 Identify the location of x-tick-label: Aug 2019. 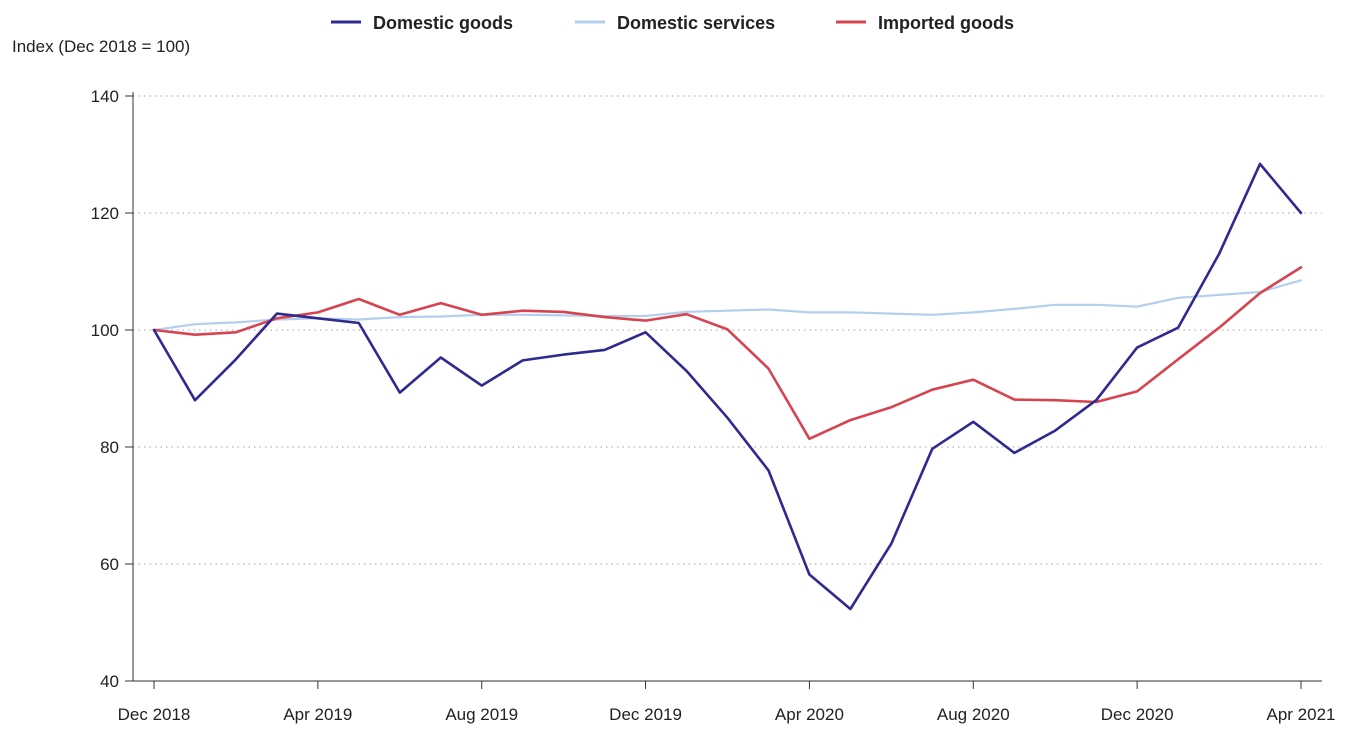
(481, 714).